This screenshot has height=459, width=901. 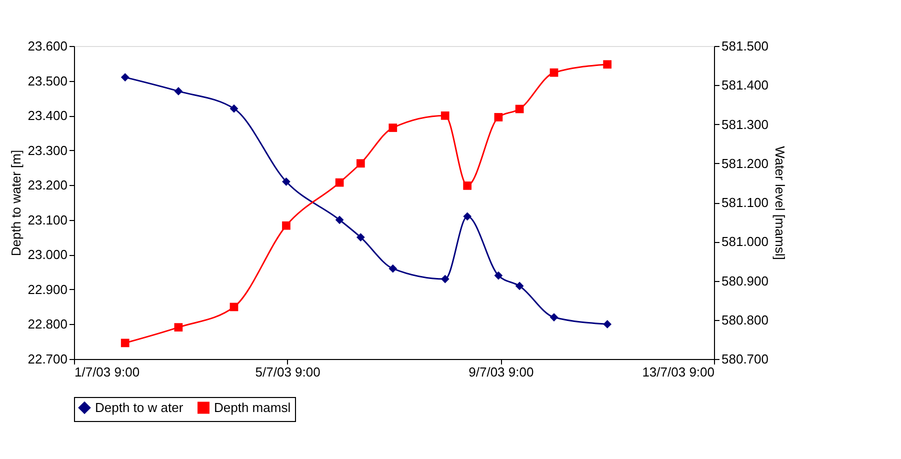 What do you see at coordinates (745, 124) in the screenshot?
I see `y2-tick-label: 581.300` at bounding box center [745, 124].